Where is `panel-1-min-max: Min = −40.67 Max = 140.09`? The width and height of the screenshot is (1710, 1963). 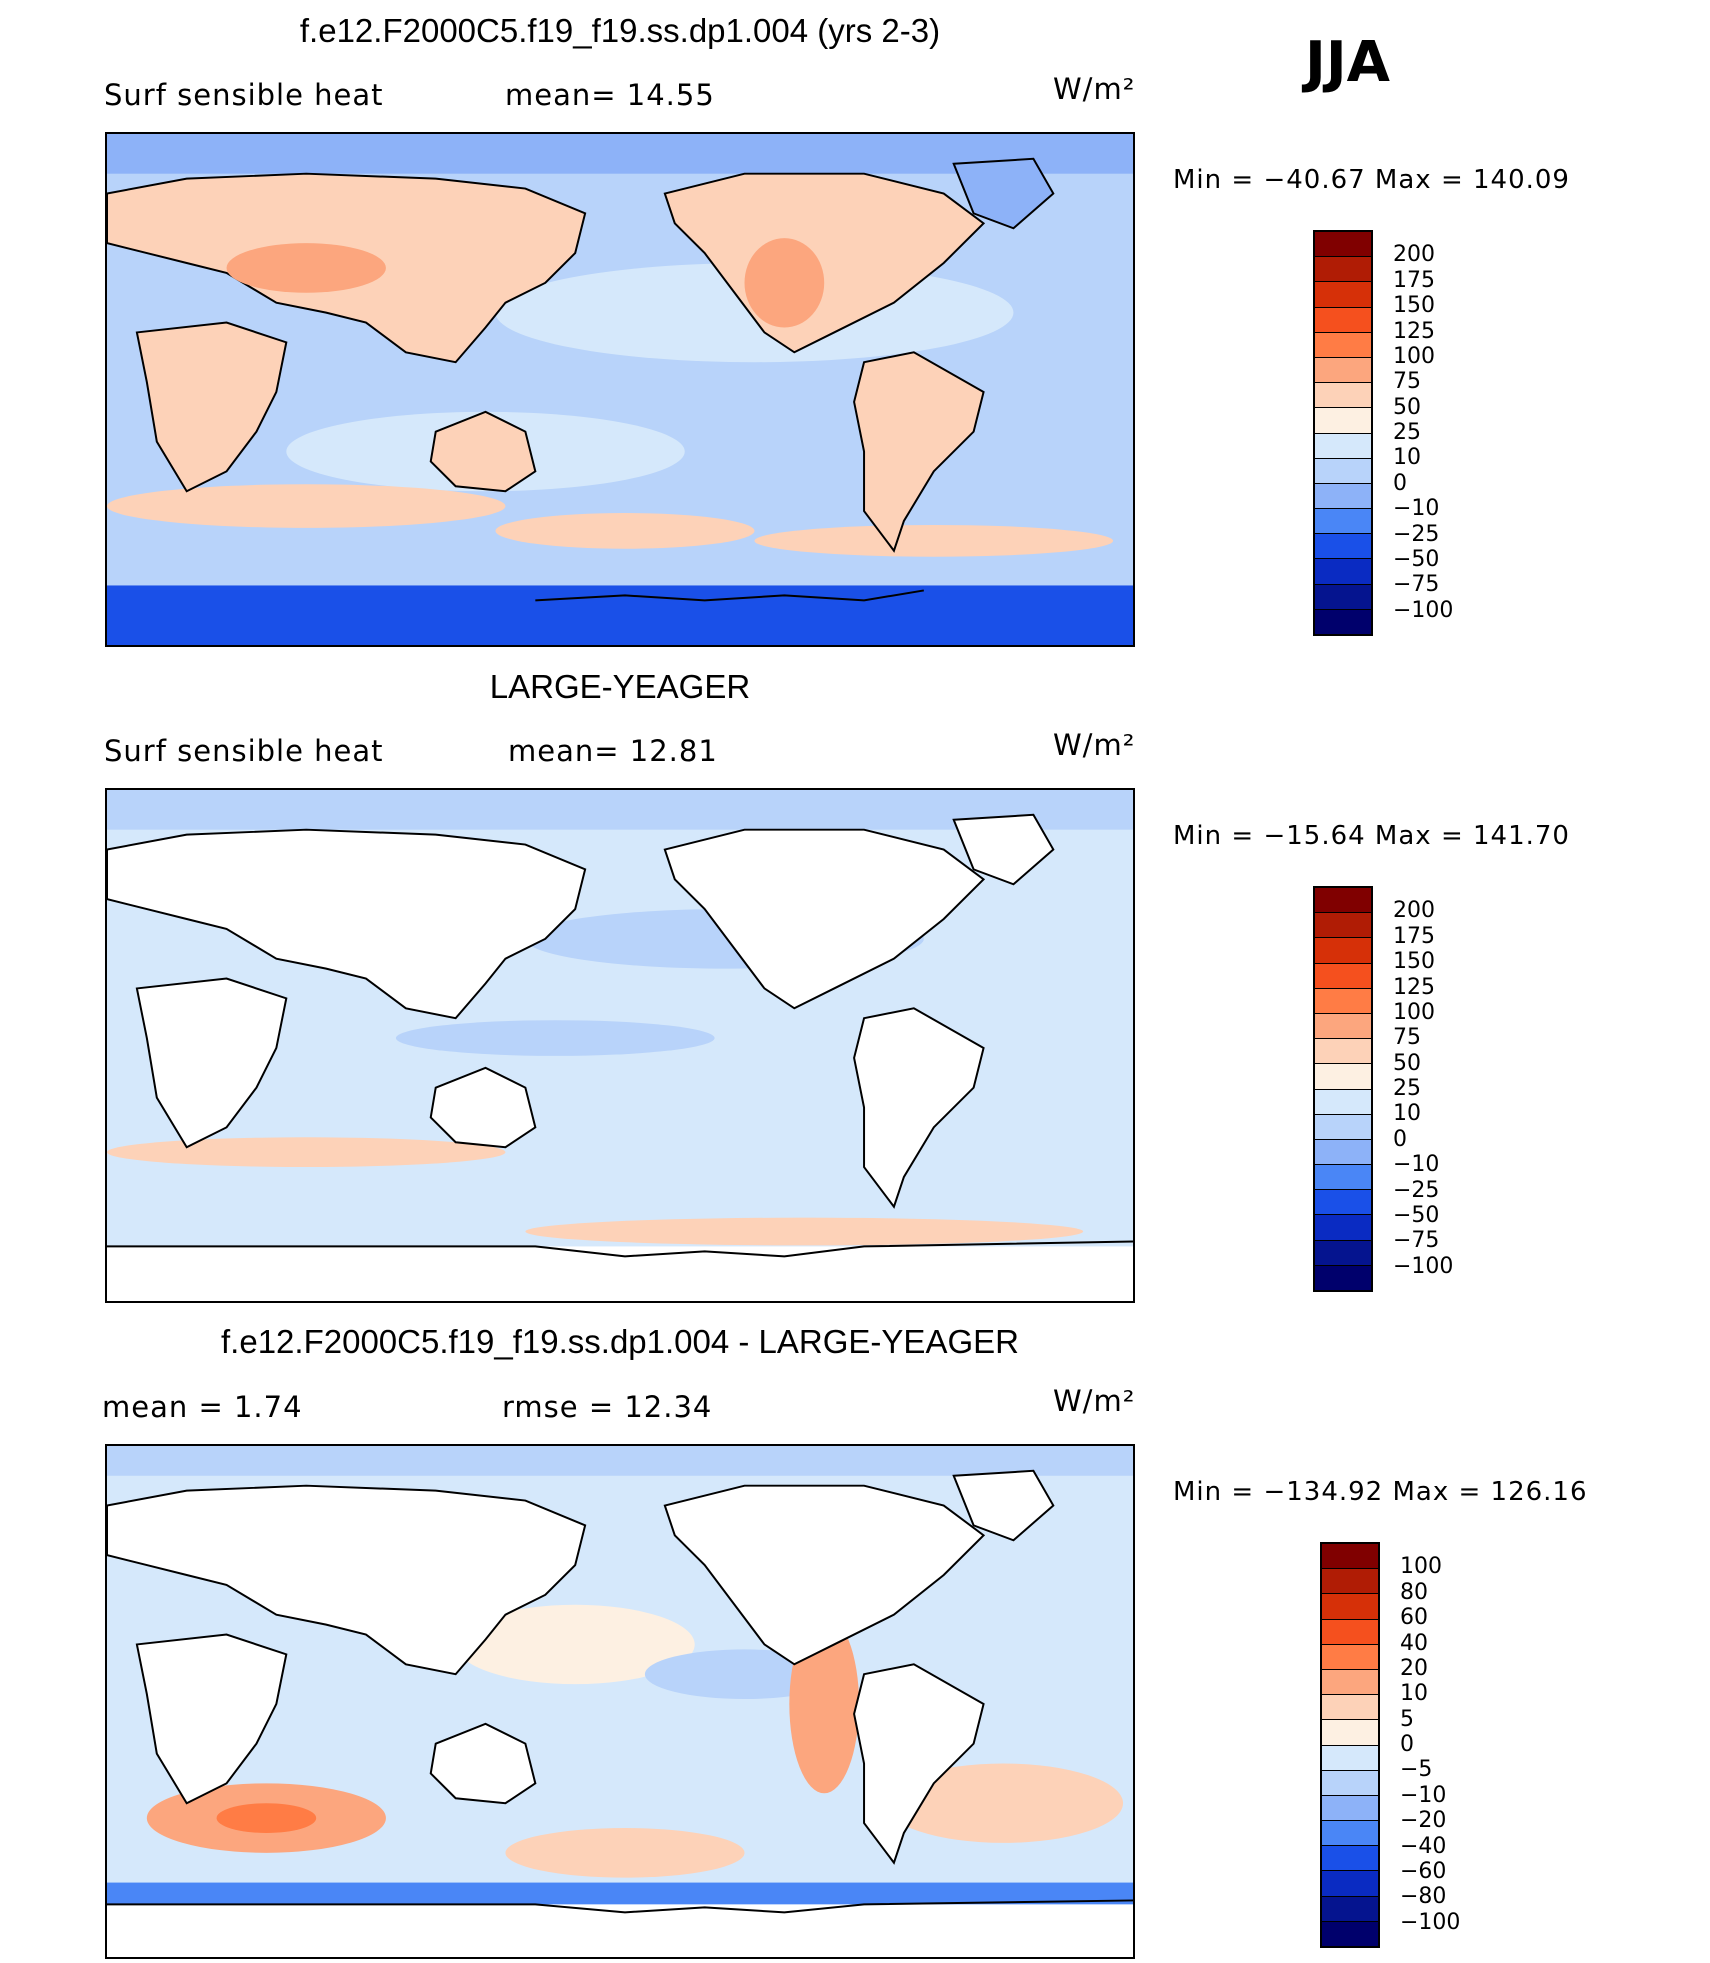 panel-1-min-max: Min = −40.67 Max = 140.09 is located at coordinates (1371, 180).